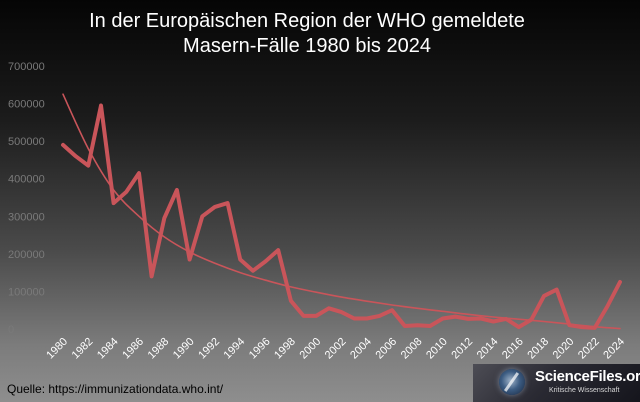  What do you see at coordinates (386, 349) in the screenshot?
I see `x-tick-label: 2006` at bounding box center [386, 349].